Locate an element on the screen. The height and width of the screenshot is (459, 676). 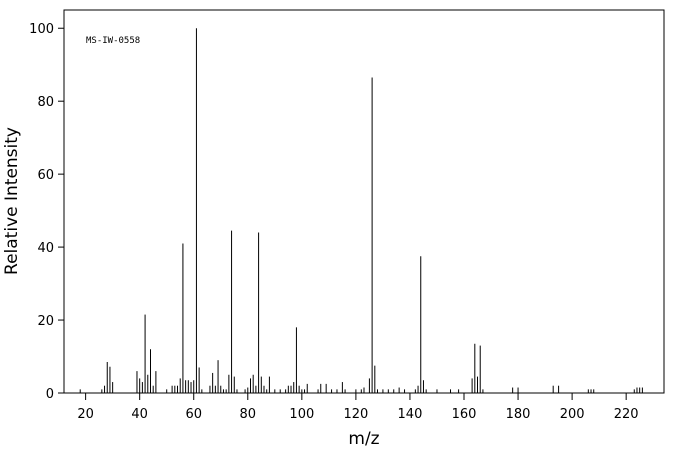
x-axis-label: m/z is located at coordinates (363, 439).